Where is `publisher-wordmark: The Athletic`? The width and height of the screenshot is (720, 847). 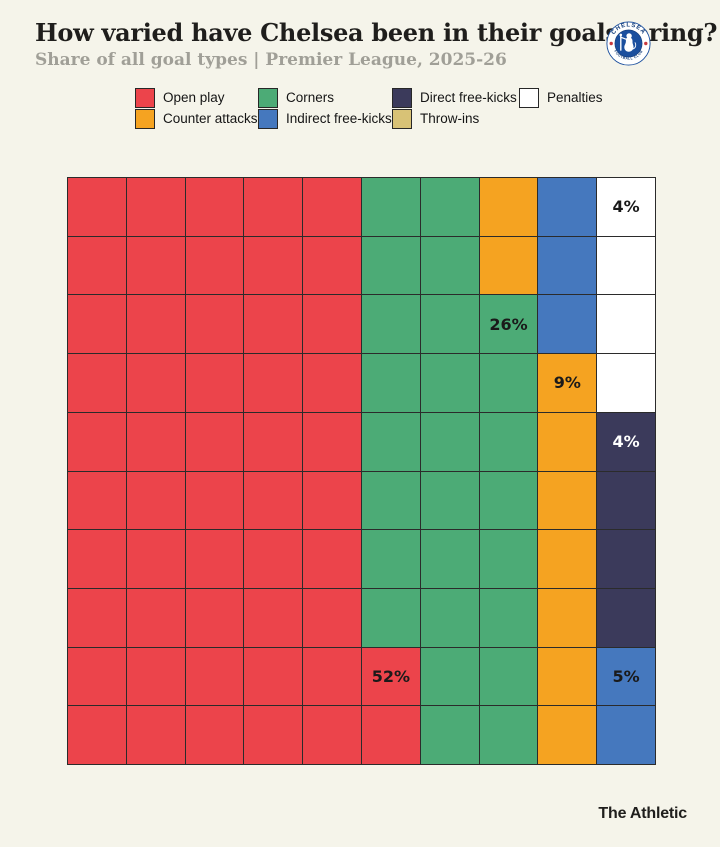 publisher-wordmark: The Athletic is located at coordinates (642, 813).